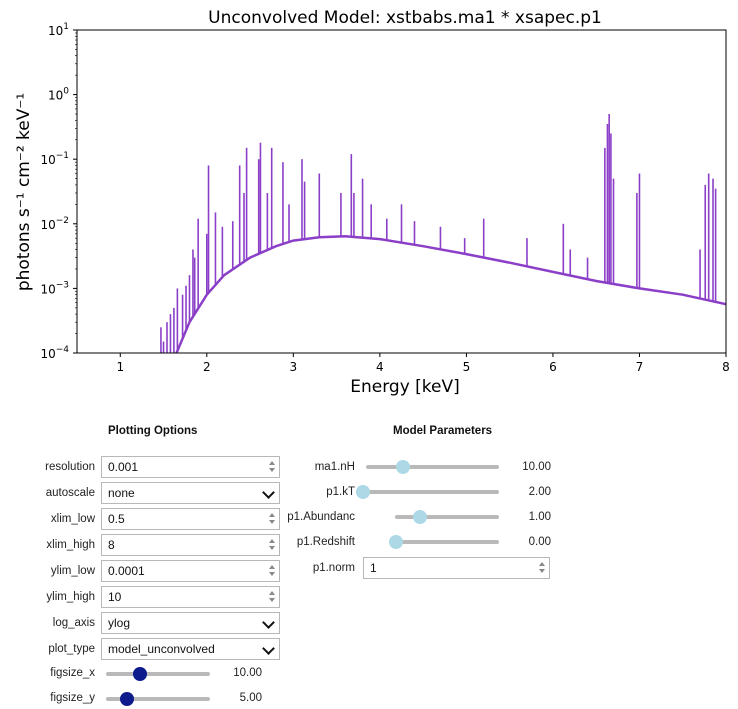 This screenshot has height=709, width=738. What do you see at coordinates (207, 367) in the screenshot?
I see `x-tick-label: 2` at bounding box center [207, 367].